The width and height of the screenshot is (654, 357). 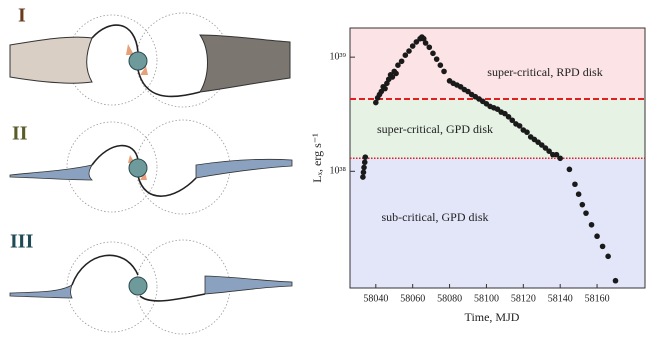 What do you see at coordinates (317, 158) in the screenshot?
I see `y-axis-label: Lₓ, erg s⁻¹` at bounding box center [317, 158].